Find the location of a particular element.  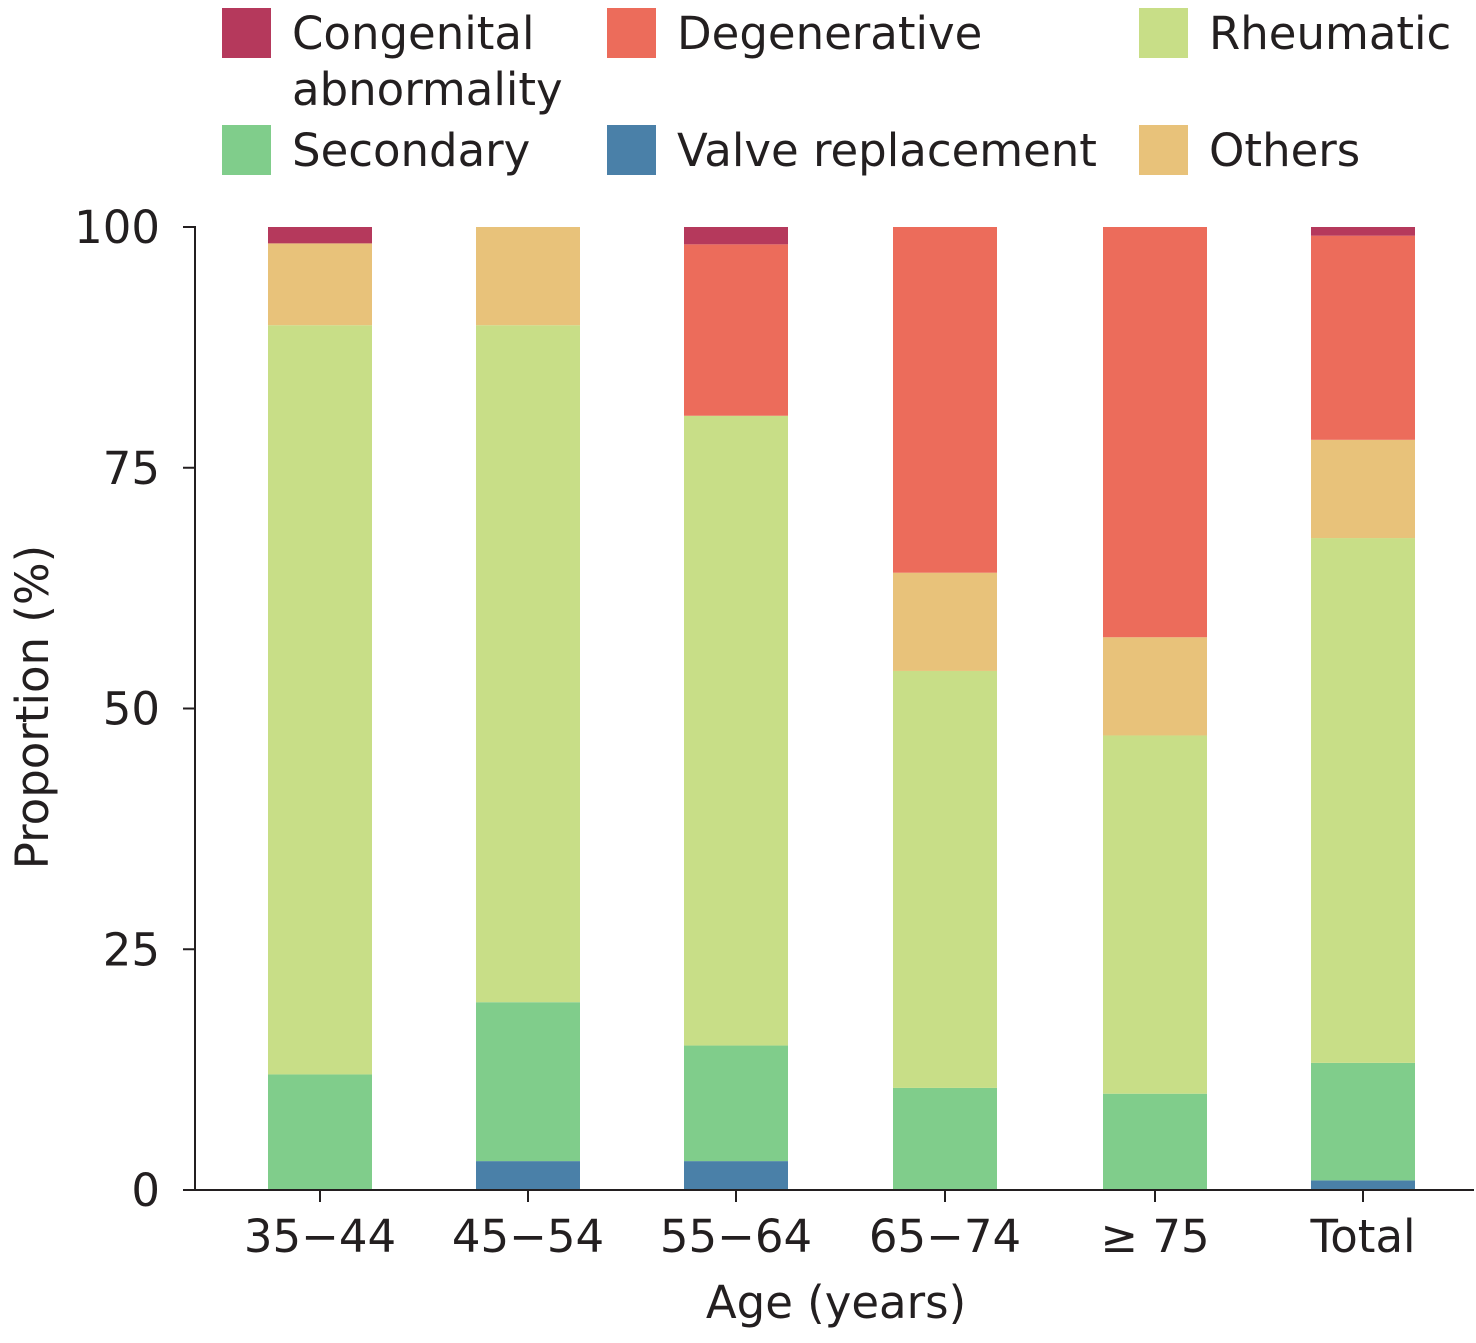

x-tick-label: 35−44 is located at coordinates (320, 1236).